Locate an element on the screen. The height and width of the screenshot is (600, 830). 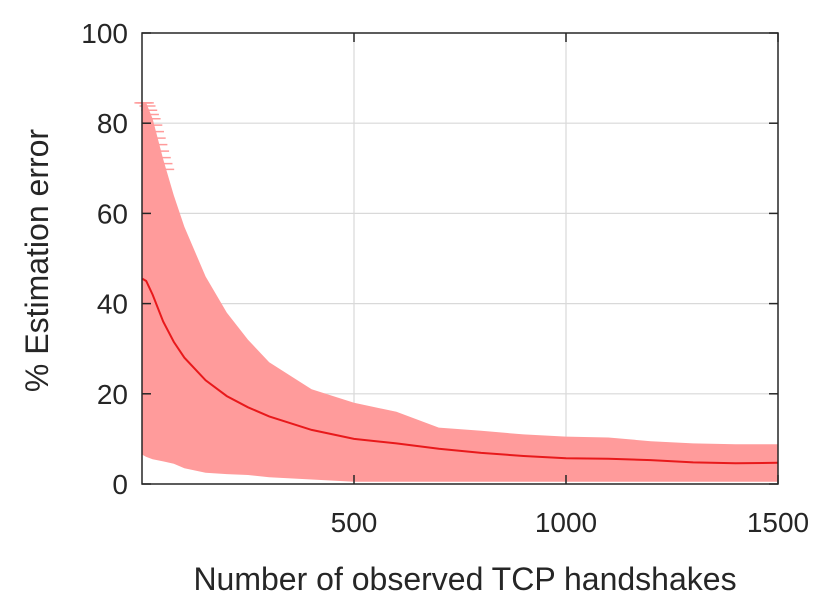
y-tick-label: 60 is located at coordinates (112, 213).